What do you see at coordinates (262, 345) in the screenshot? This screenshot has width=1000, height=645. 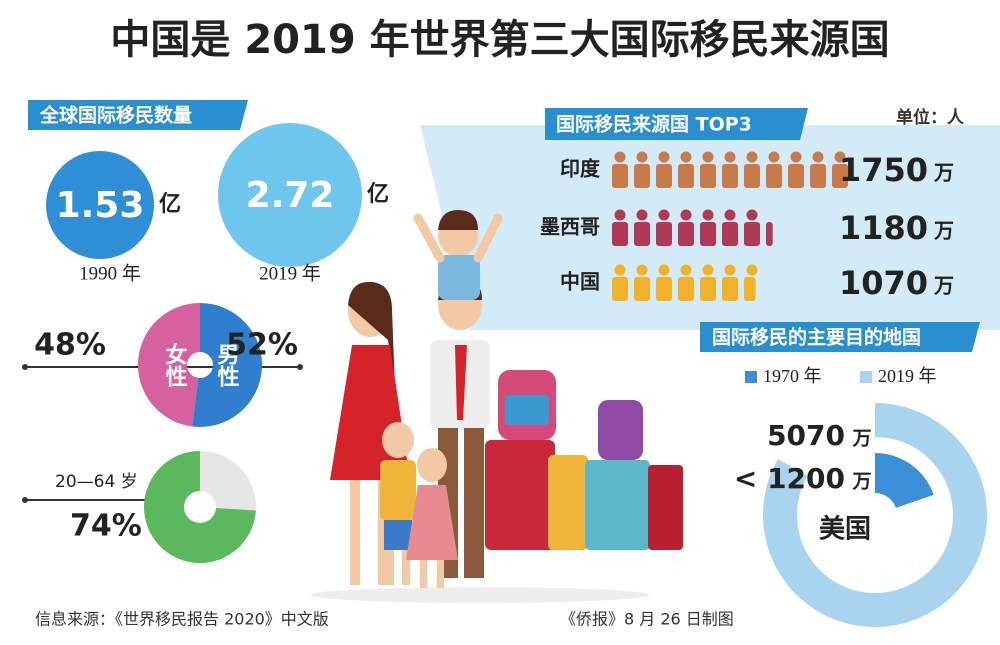 I see `percent-label: 52%` at bounding box center [262, 345].